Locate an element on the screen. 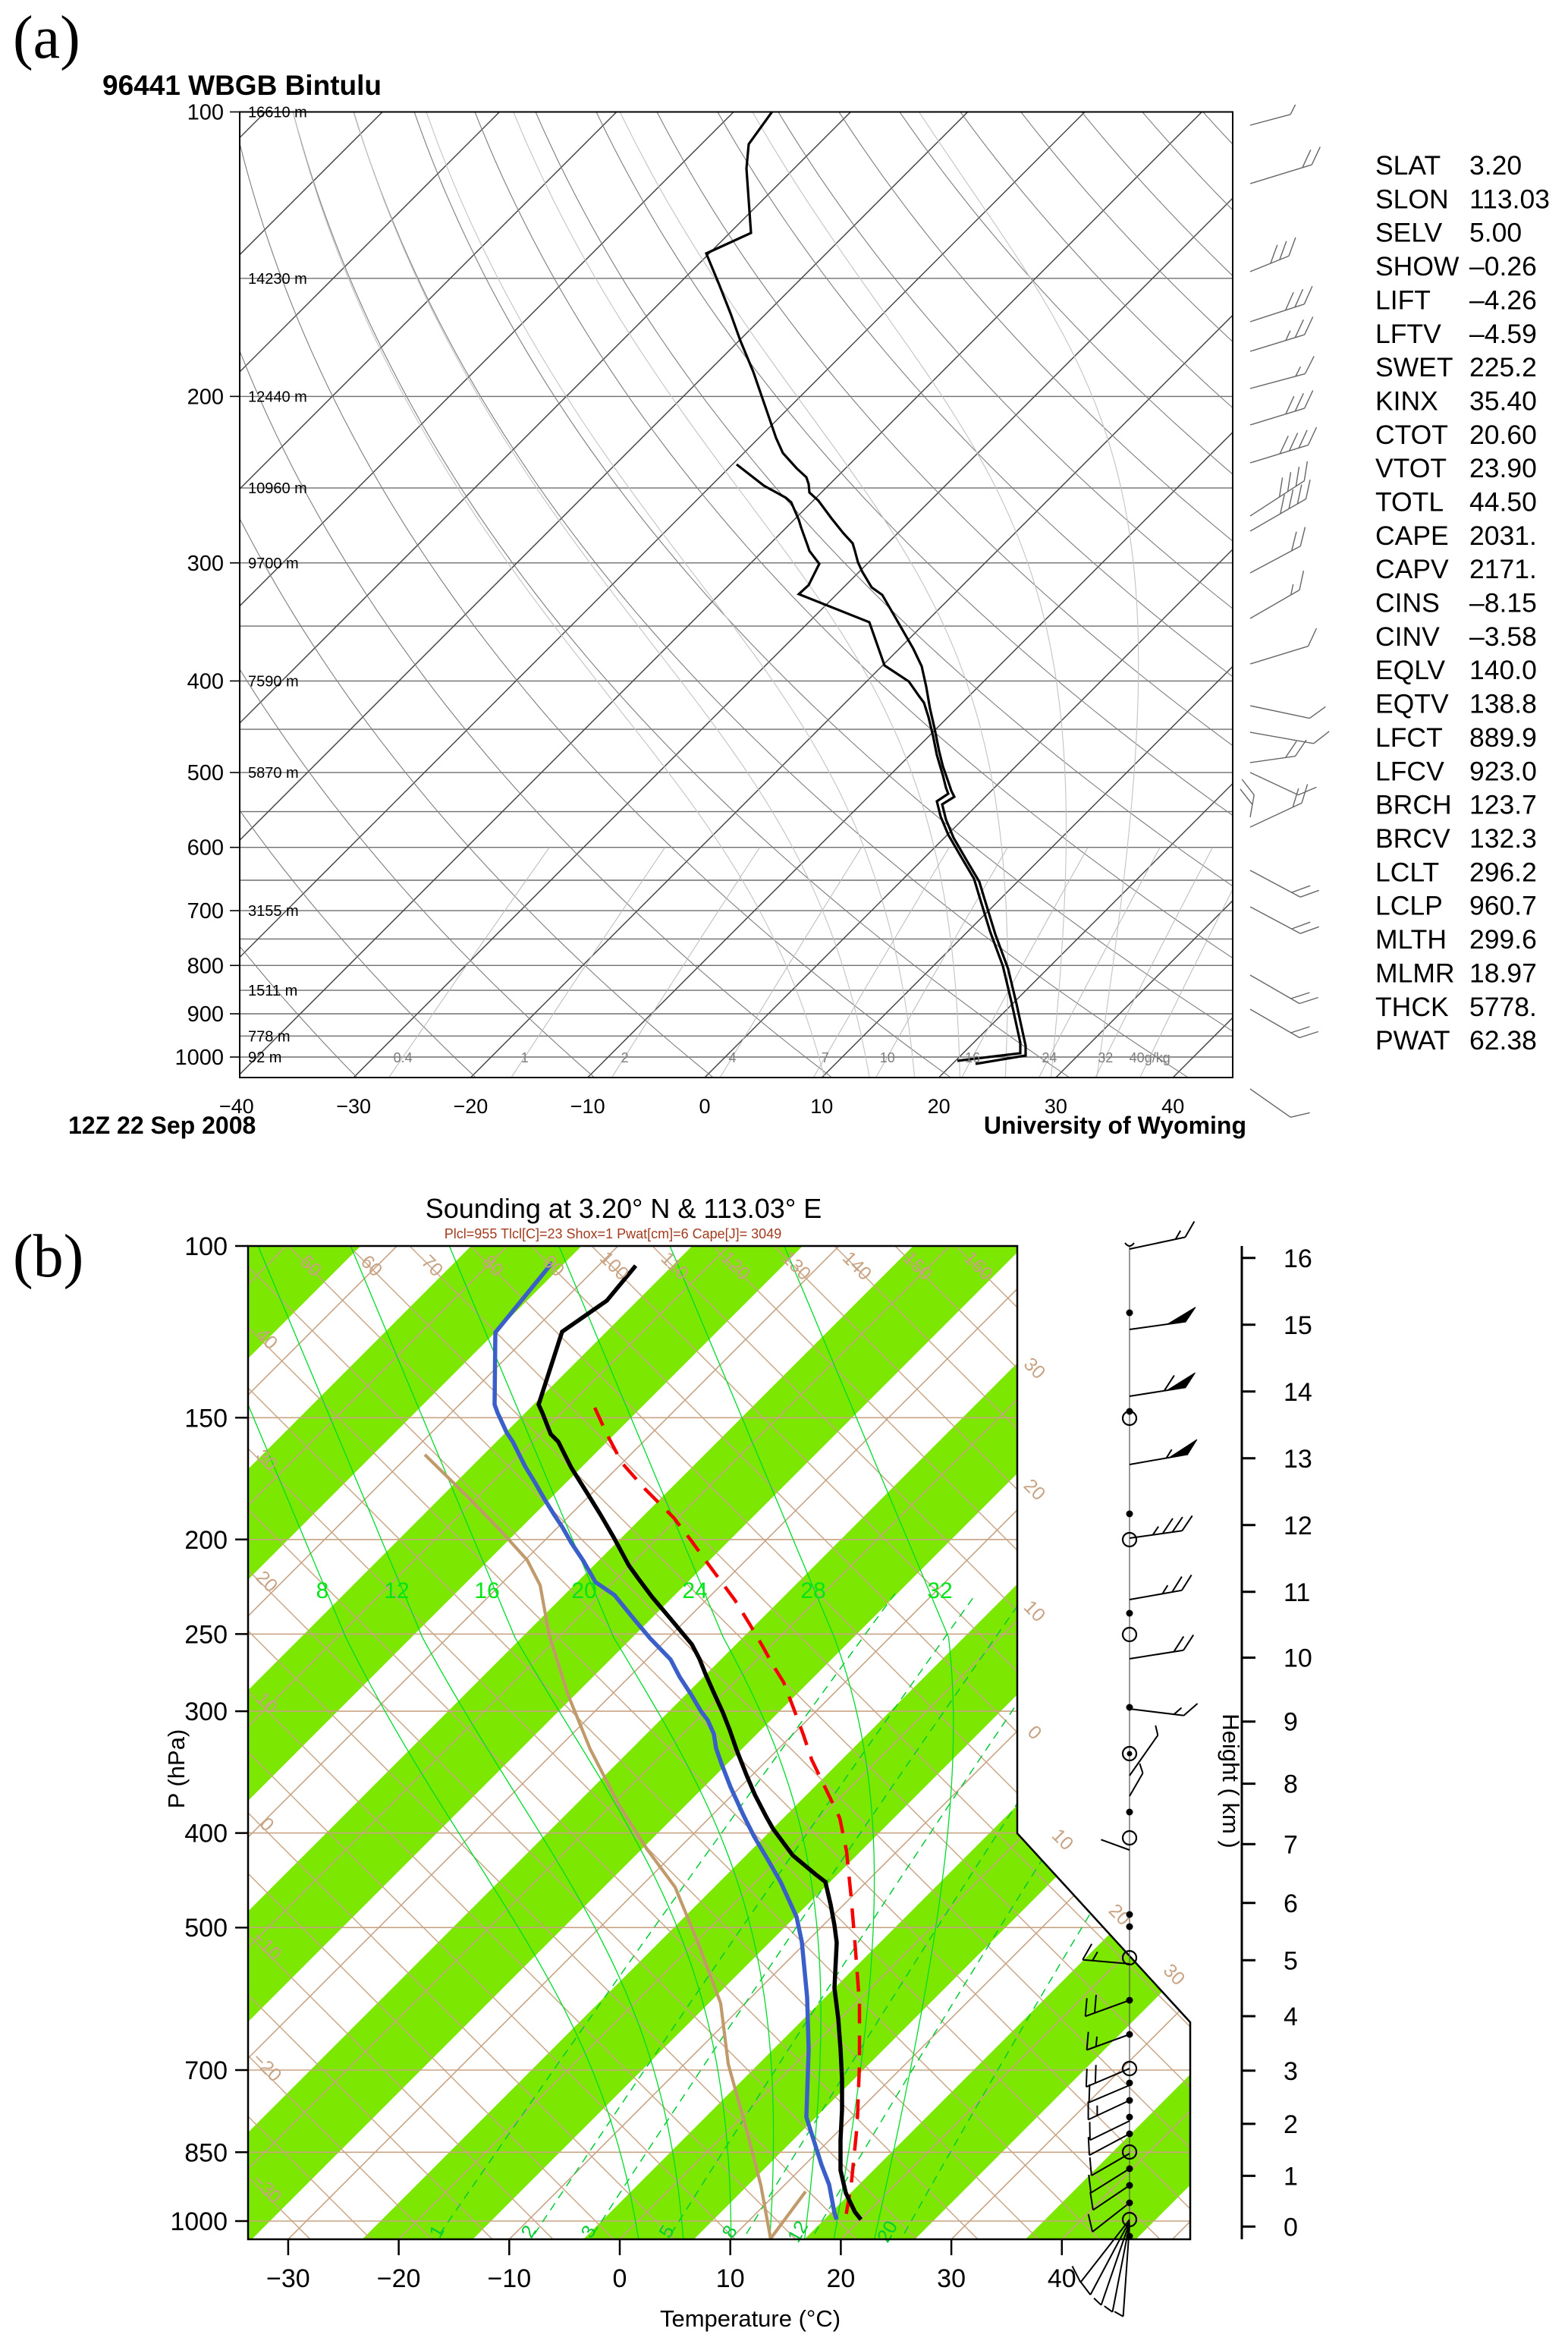  svg-text: LIFT is located at coordinates (1403, 300).